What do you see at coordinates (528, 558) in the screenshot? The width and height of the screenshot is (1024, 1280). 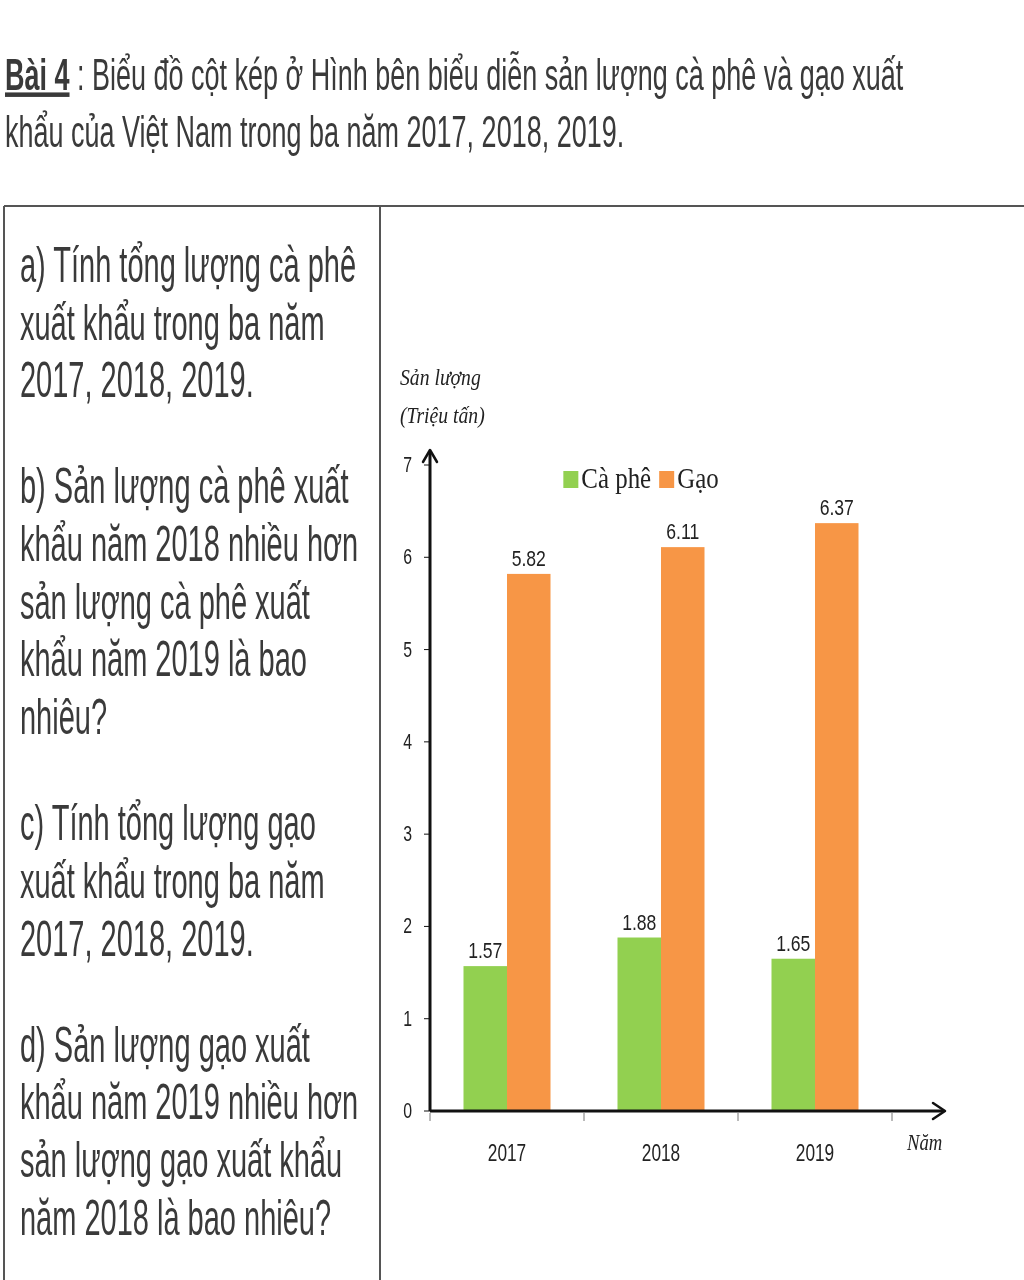 I see `data-label: 5.82` at bounding box center [528, 558].